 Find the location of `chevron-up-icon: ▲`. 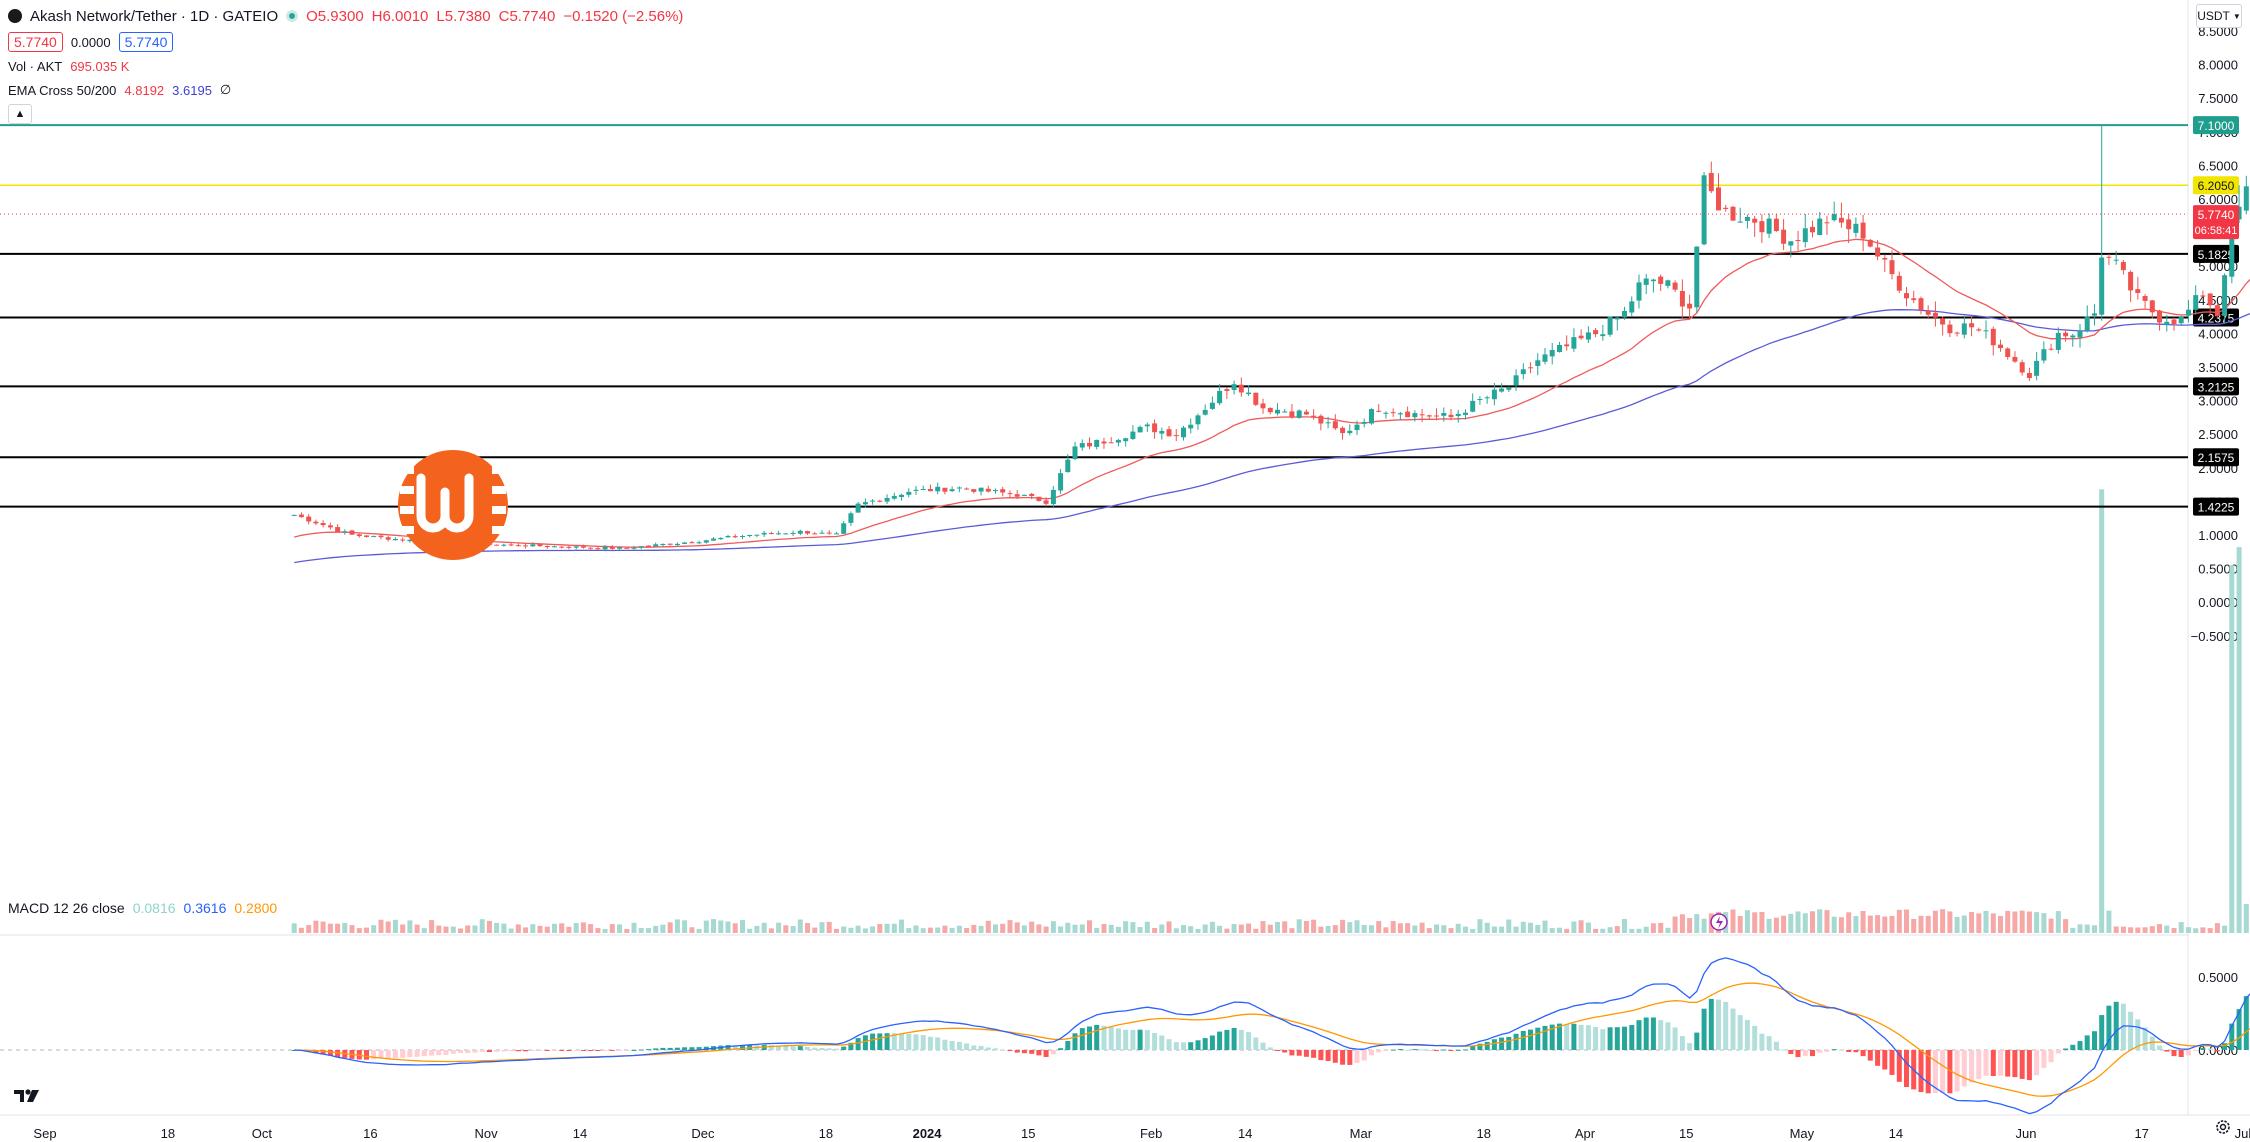

chevron-up-icon: ▲ is located at coordinates (20, 114).